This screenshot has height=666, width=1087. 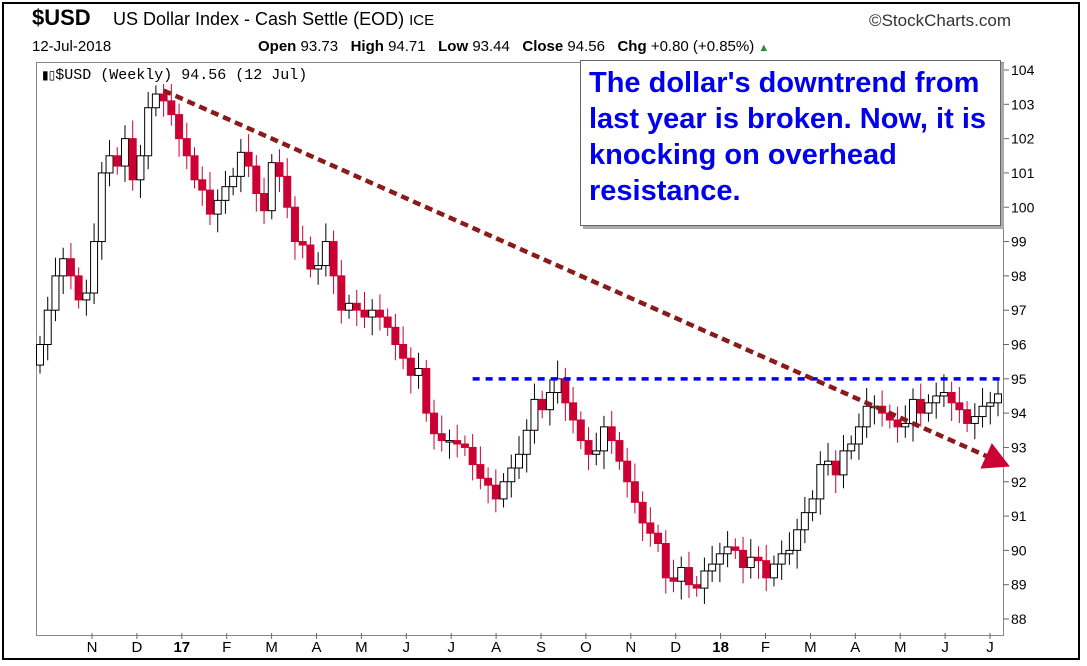 What do you see at coordinates (995, 456) in the screenshot?
I see `trendline-arrowhead` at bounding box center [995, 456].